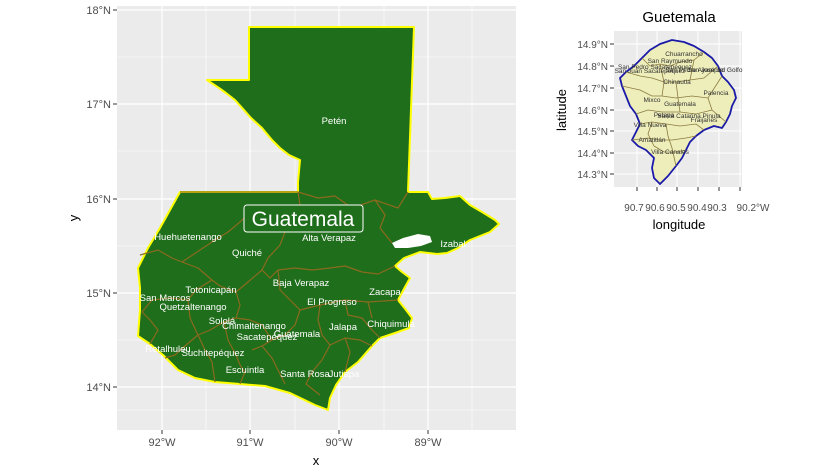 The width and height of the screenshot is (820, 475). Describe the element at coordinates (305, 374) in the screenshot. I see `dept-label-santa-rosa: Santa Rosa` at that location.